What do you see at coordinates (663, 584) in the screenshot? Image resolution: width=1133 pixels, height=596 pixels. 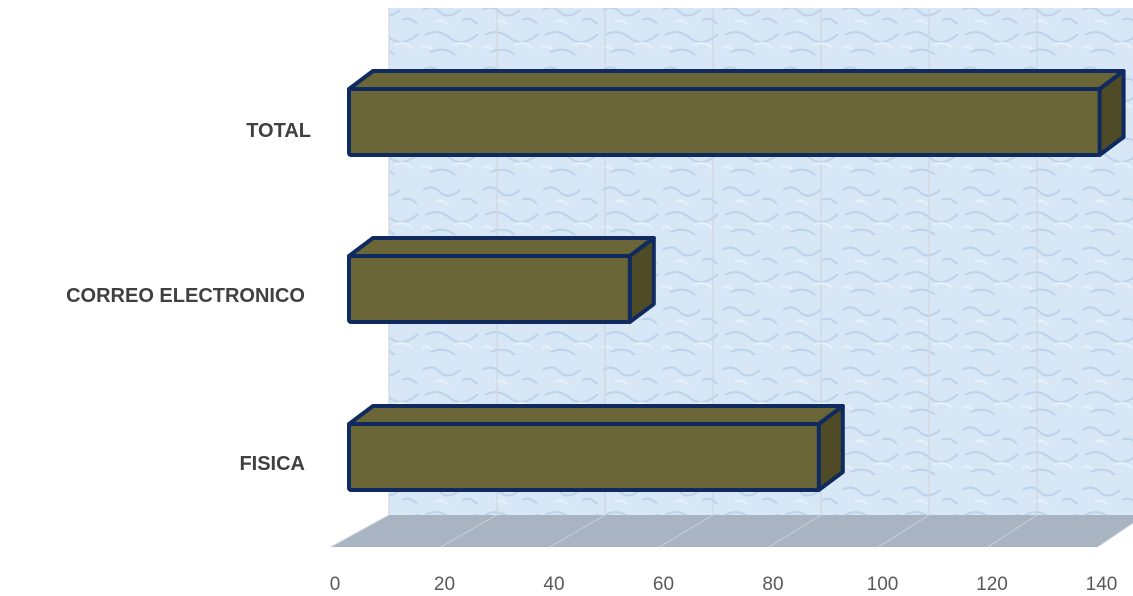 I see `x-tick-label: 60` at bounding box center [663, 584].